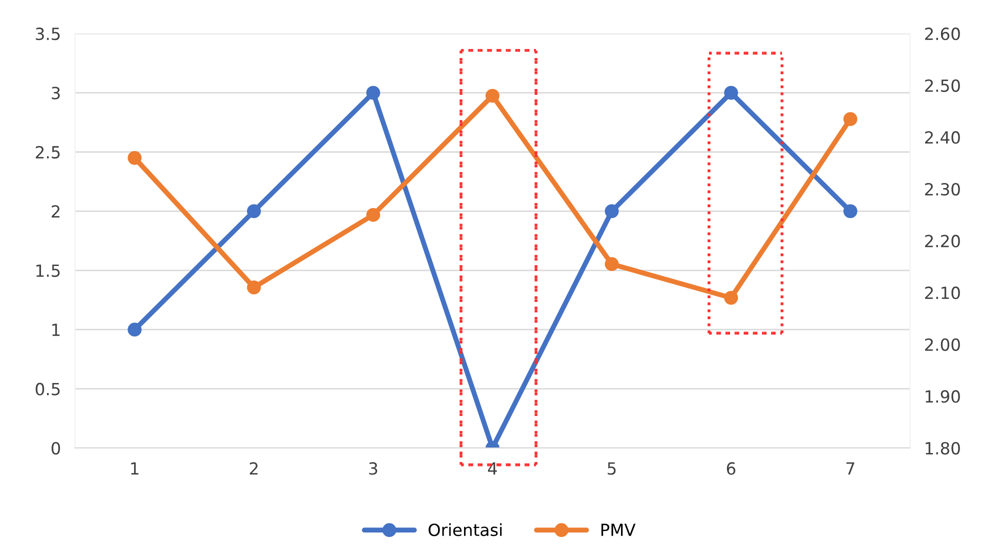  Describe the element at coordinates (942, 344) in the screenshot. I see `y2-tick-label: 2.00` at that location.